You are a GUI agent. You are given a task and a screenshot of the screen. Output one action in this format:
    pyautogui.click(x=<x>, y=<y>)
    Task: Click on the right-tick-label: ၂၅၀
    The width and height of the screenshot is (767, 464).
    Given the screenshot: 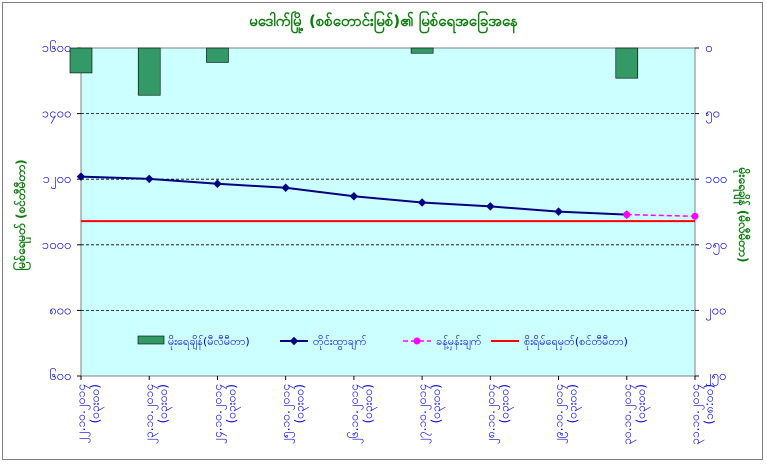 What is the action you would take?
    pyautogui.click(x=715, y=377)
    